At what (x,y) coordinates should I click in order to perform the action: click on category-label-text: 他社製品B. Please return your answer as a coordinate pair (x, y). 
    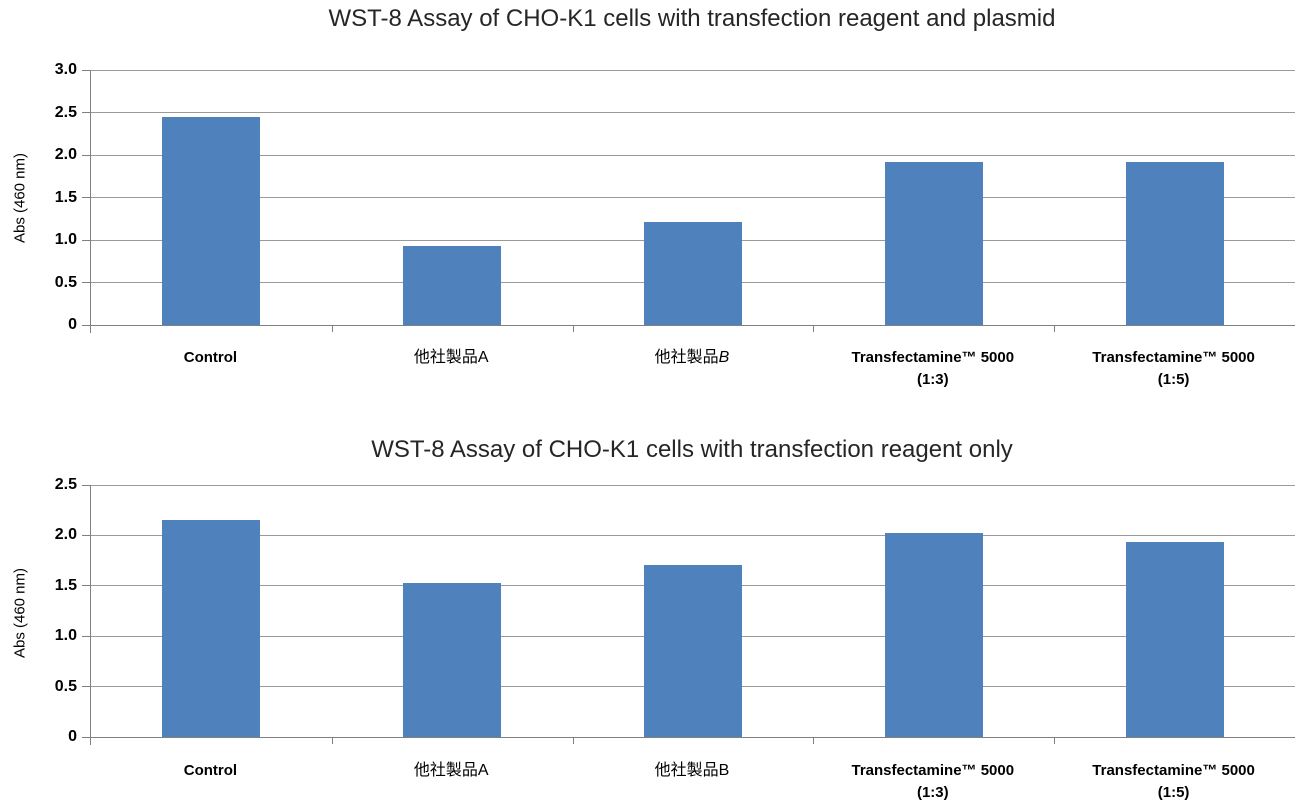
    Looking at the image, I should click on (692, 770).